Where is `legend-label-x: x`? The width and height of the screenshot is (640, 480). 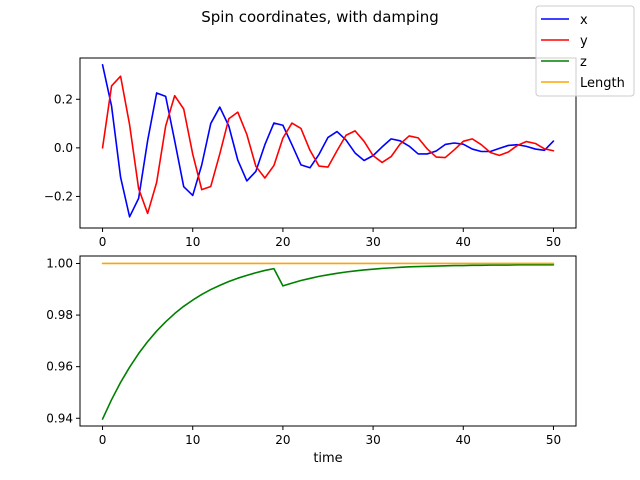
legend-label-x: x is located at coordinates (584, 20).